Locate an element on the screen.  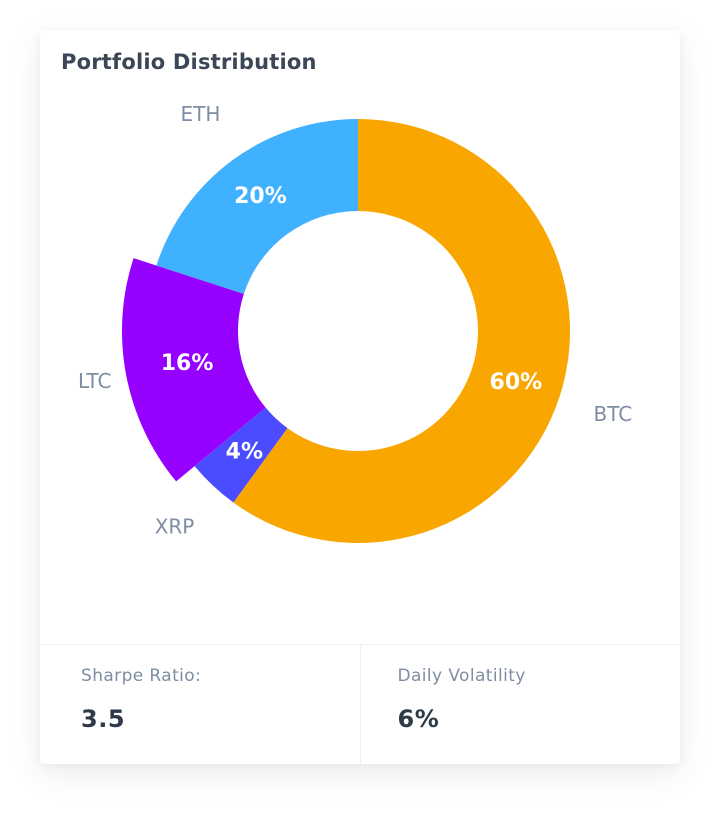
sharpe-ratio-value: 3.5 is located at coordinates (103, 719).